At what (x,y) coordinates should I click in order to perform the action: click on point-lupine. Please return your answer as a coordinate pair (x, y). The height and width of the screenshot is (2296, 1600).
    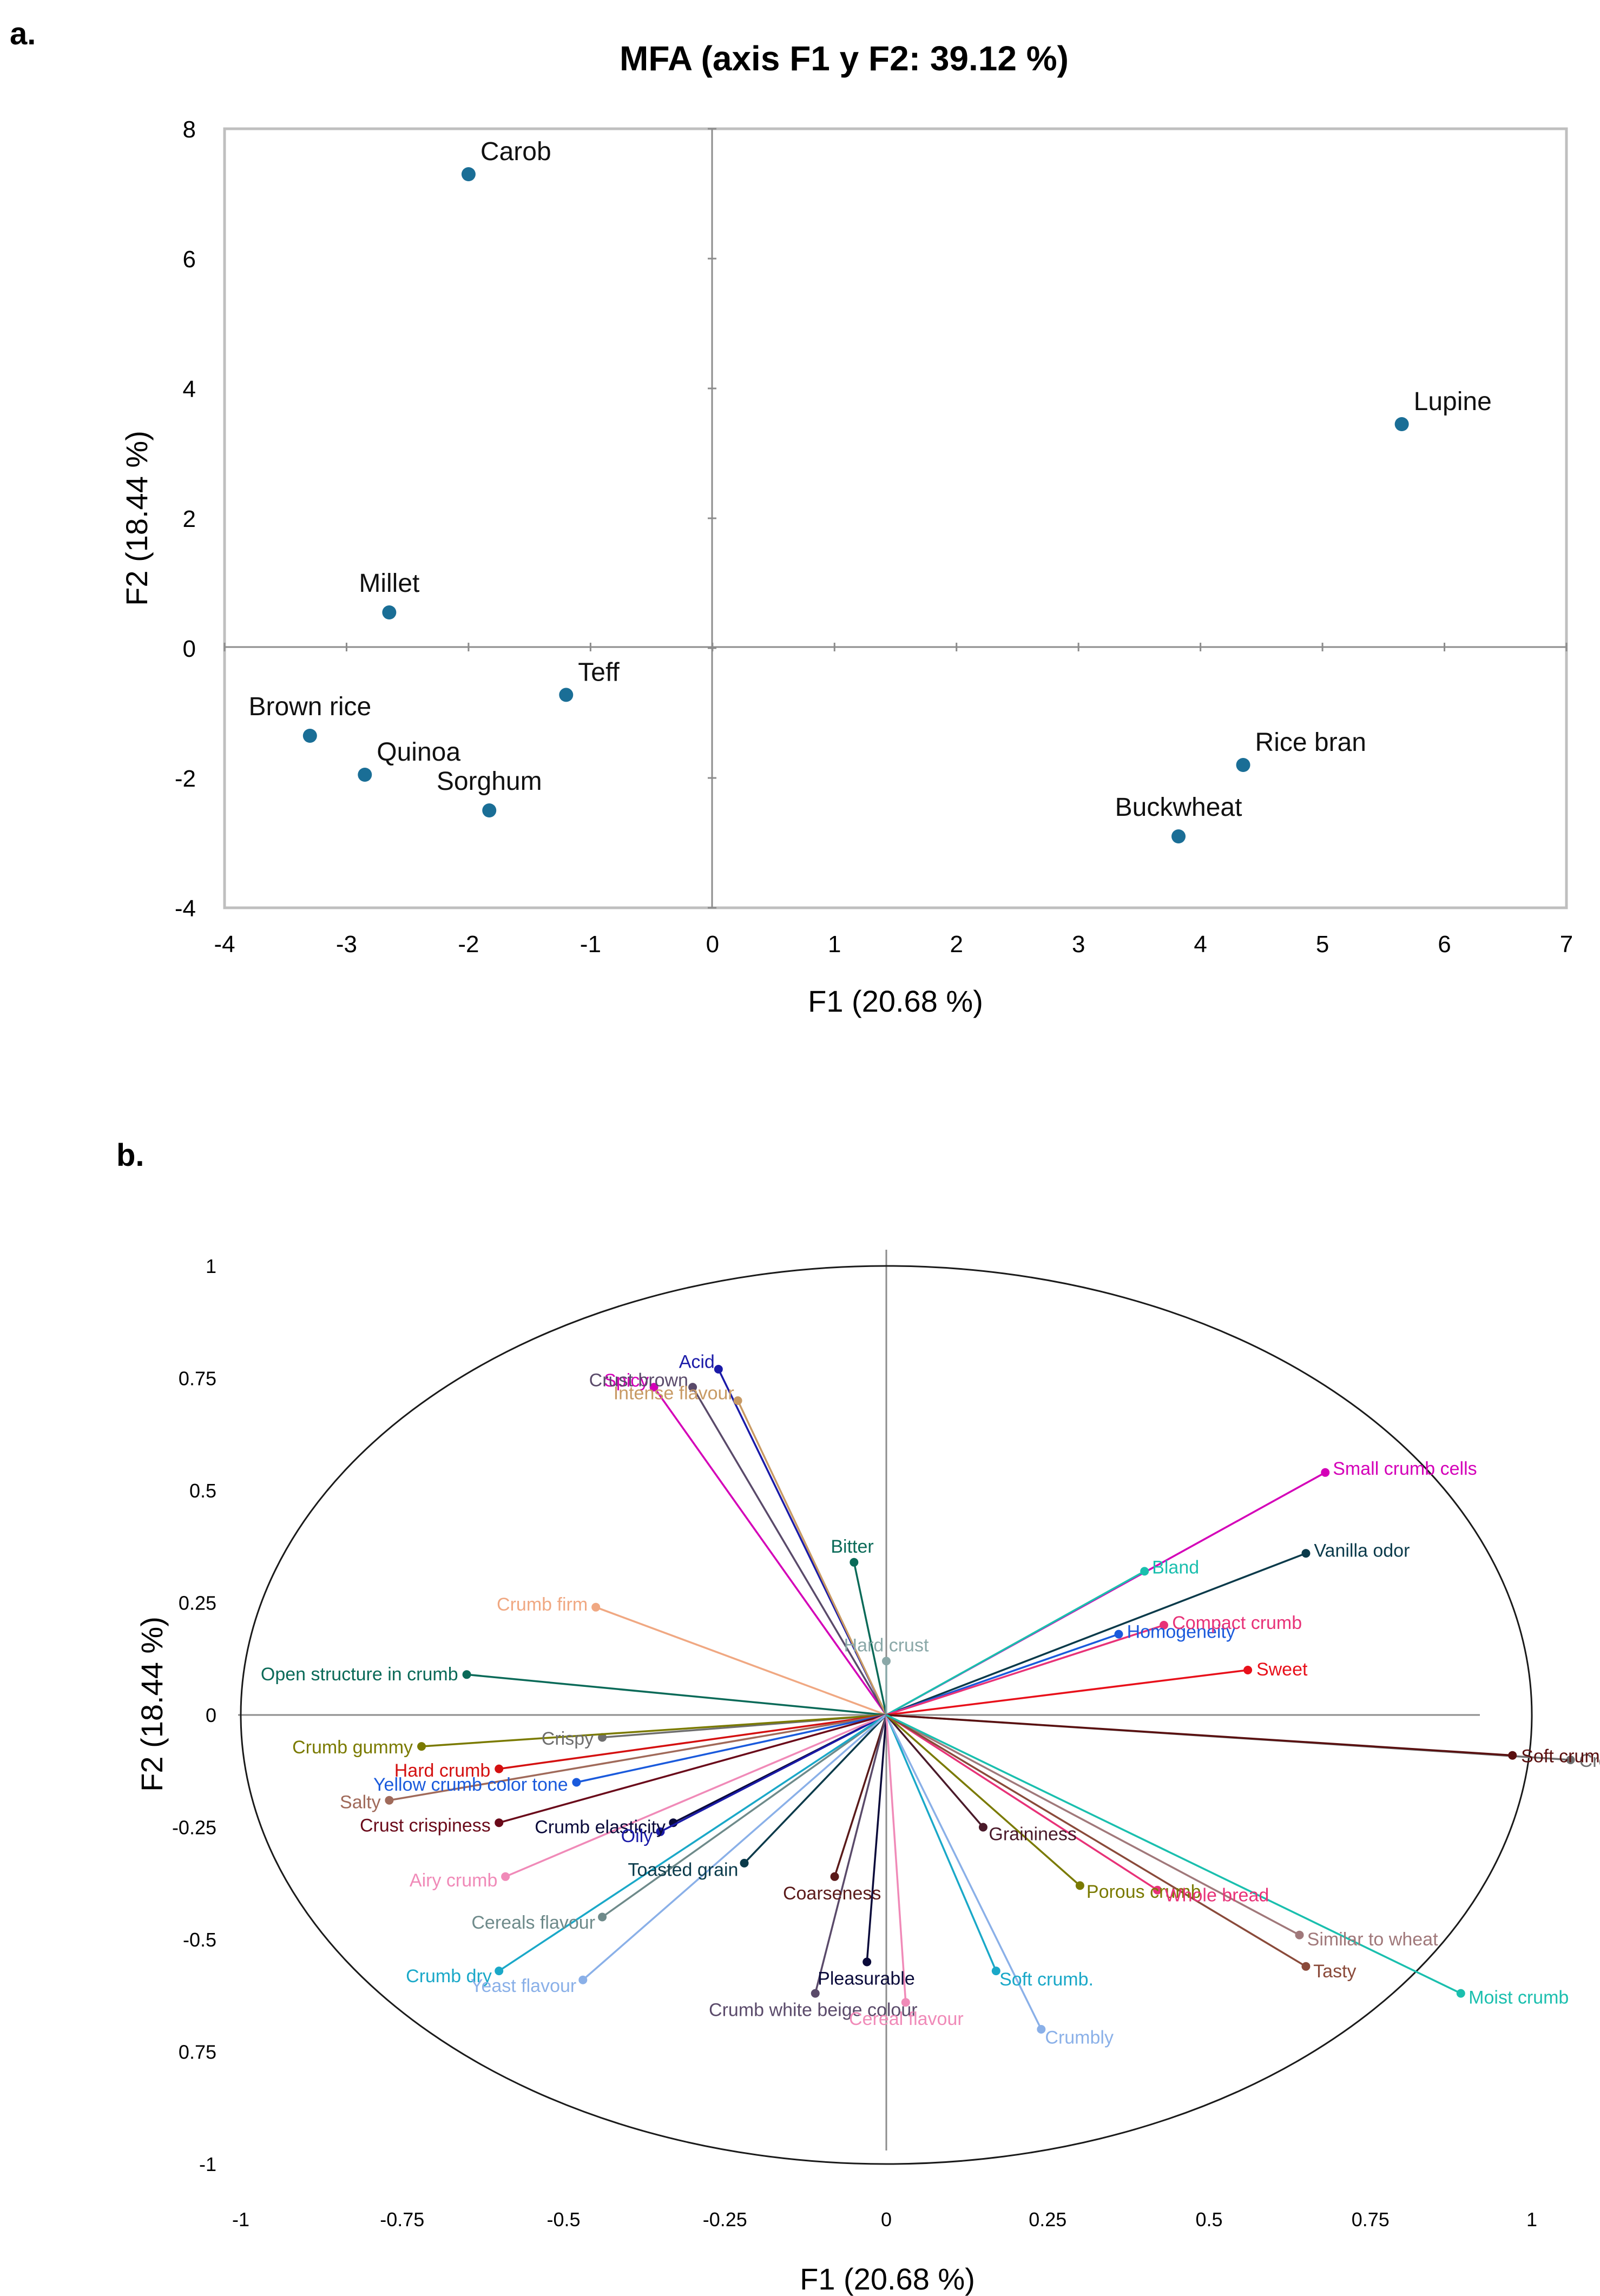
    Looking at the image, I should click on (1401, 424).